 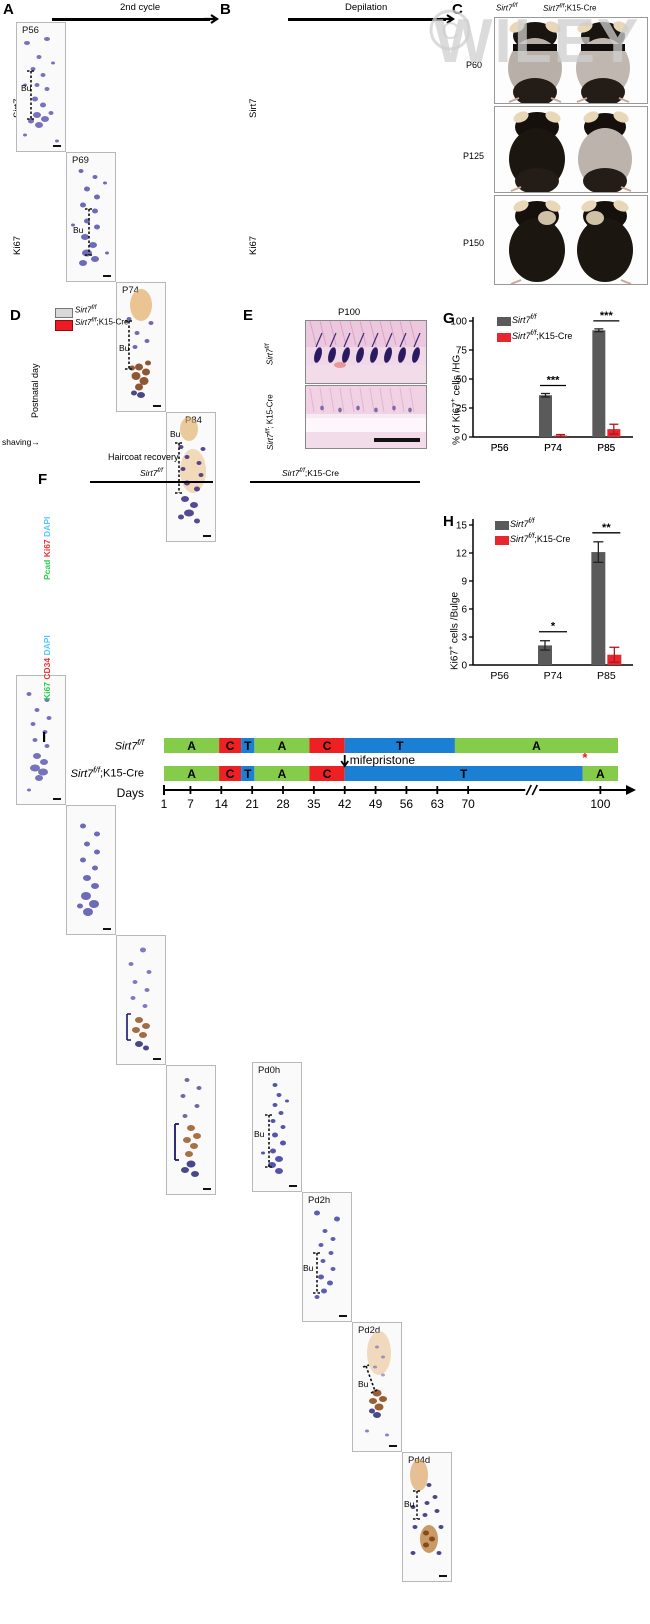 What do you see at coordinates (283, 804) in the screenshot?
I see `svg-text: 28` at bounding box center [283, 804].